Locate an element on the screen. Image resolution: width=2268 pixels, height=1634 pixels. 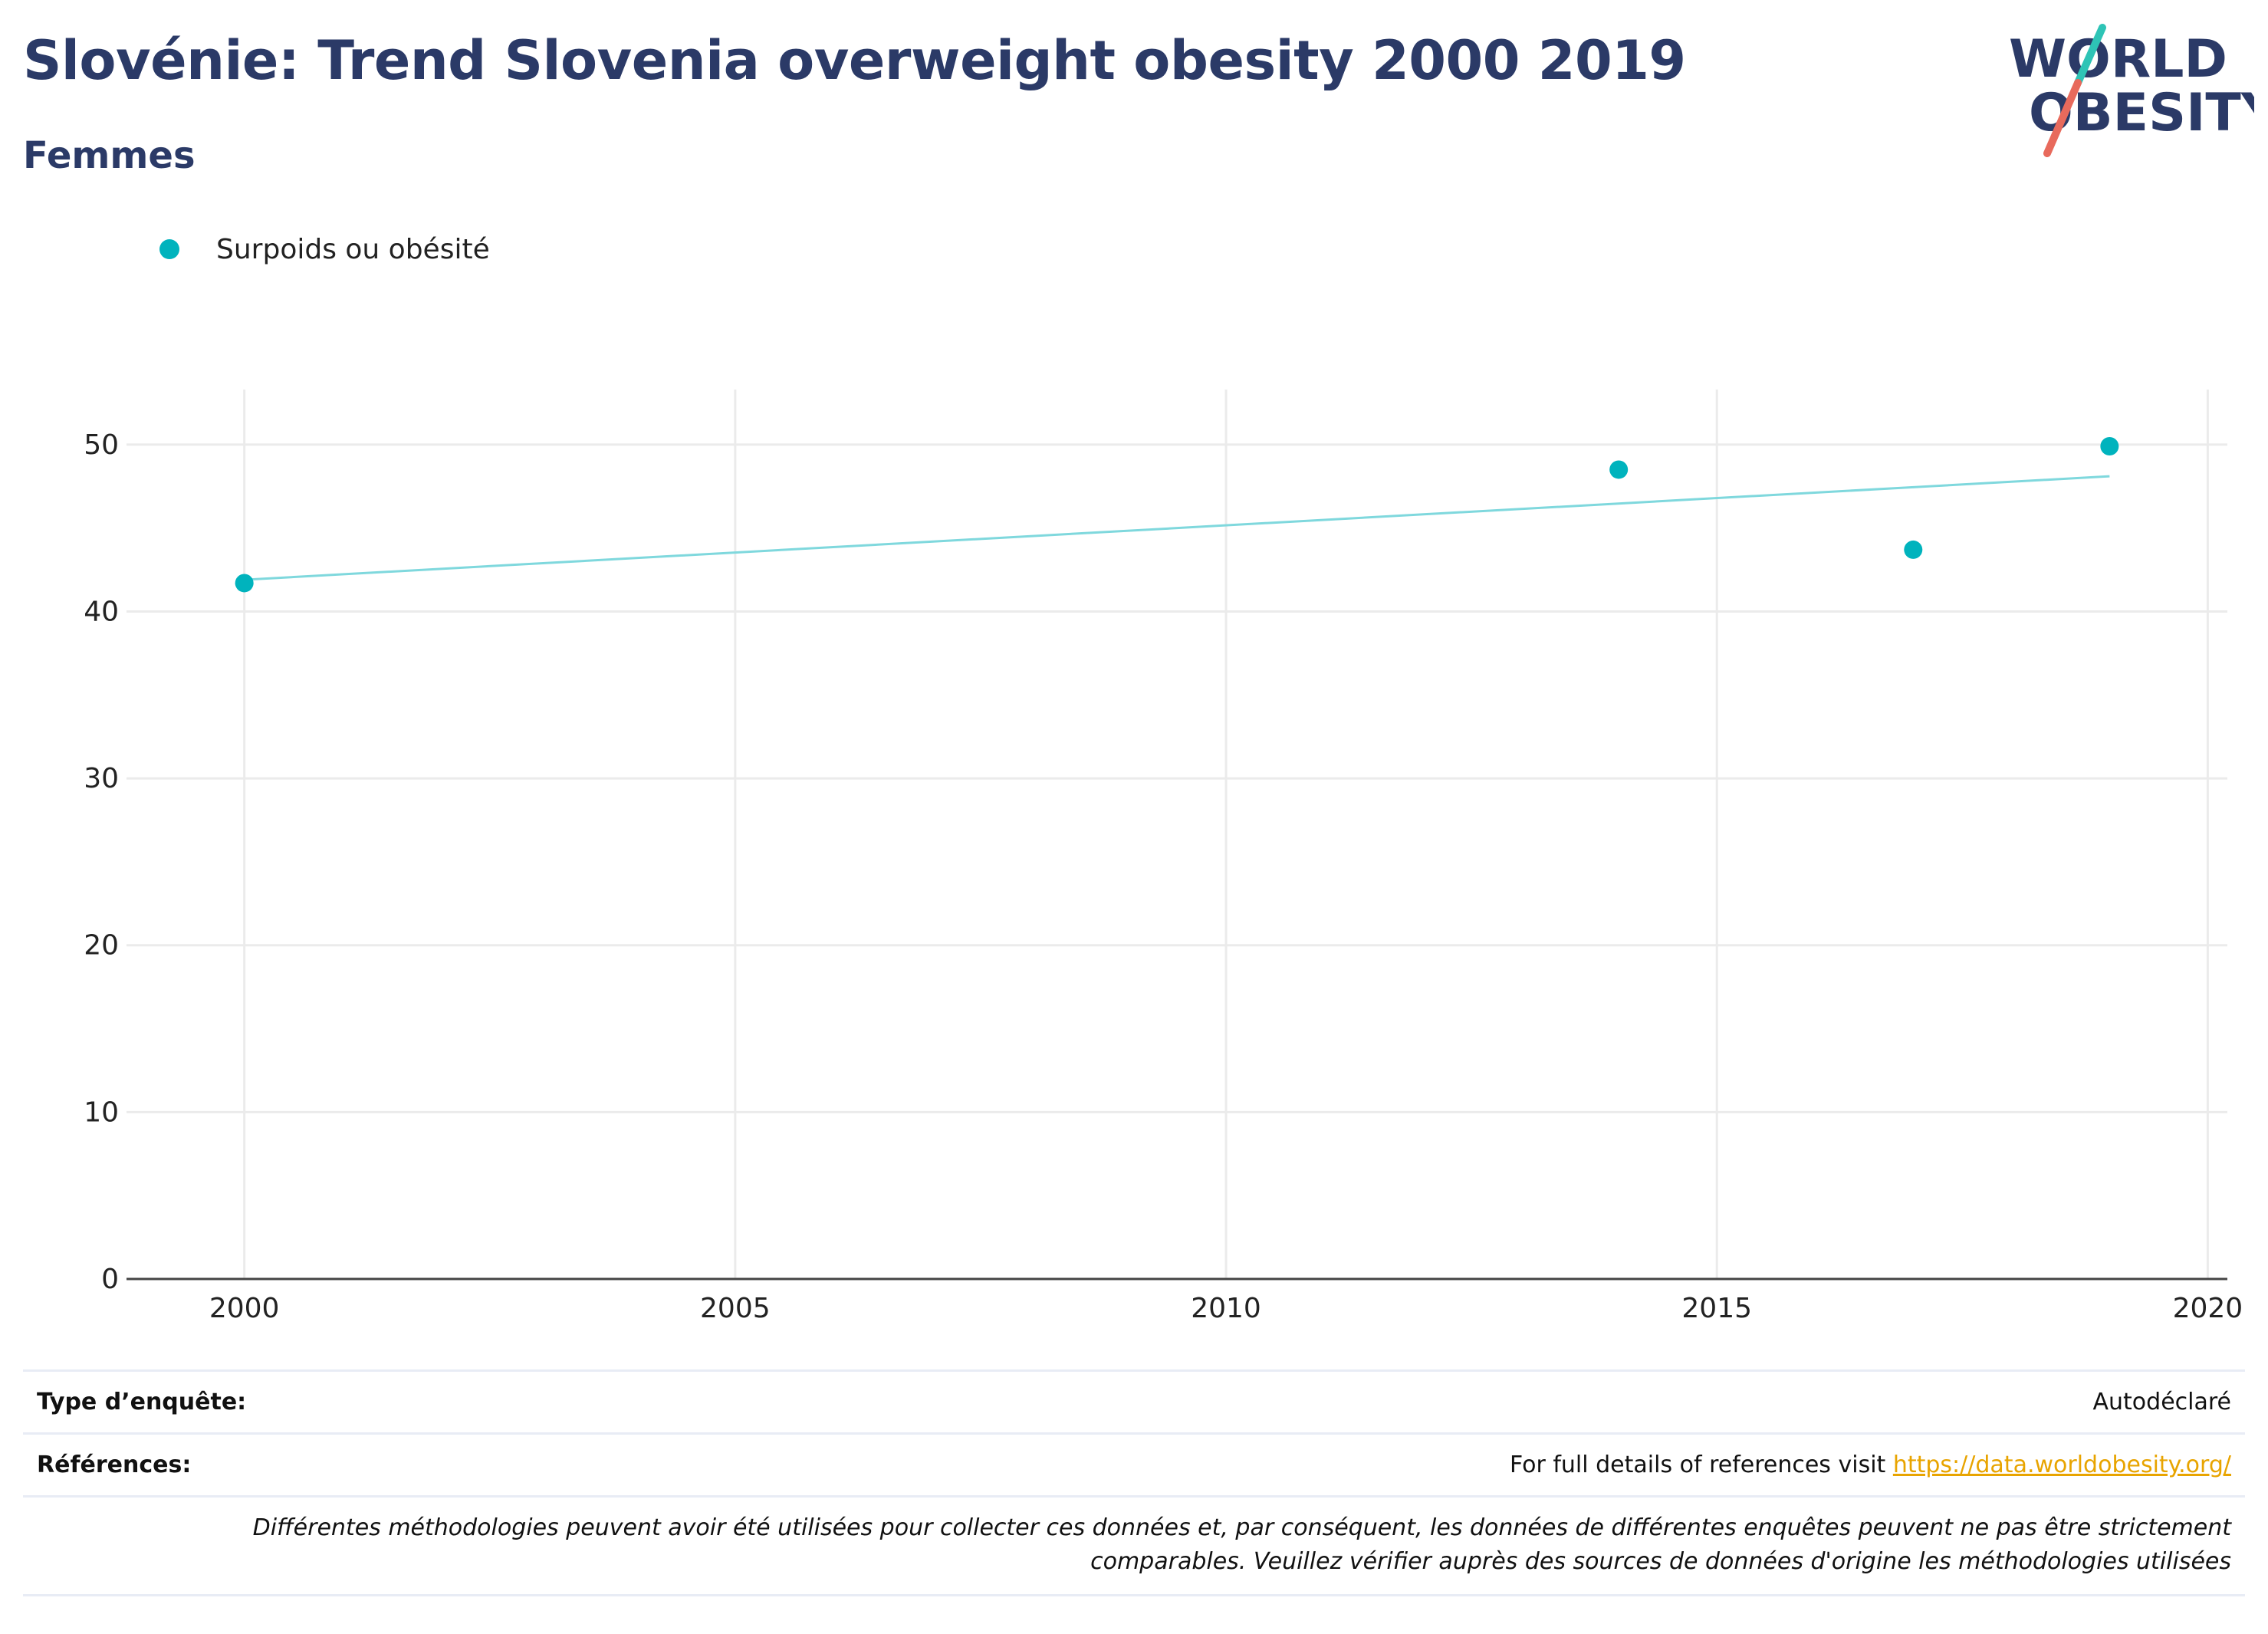
logo-slash-bottom is located at coordinates (2062, 118).